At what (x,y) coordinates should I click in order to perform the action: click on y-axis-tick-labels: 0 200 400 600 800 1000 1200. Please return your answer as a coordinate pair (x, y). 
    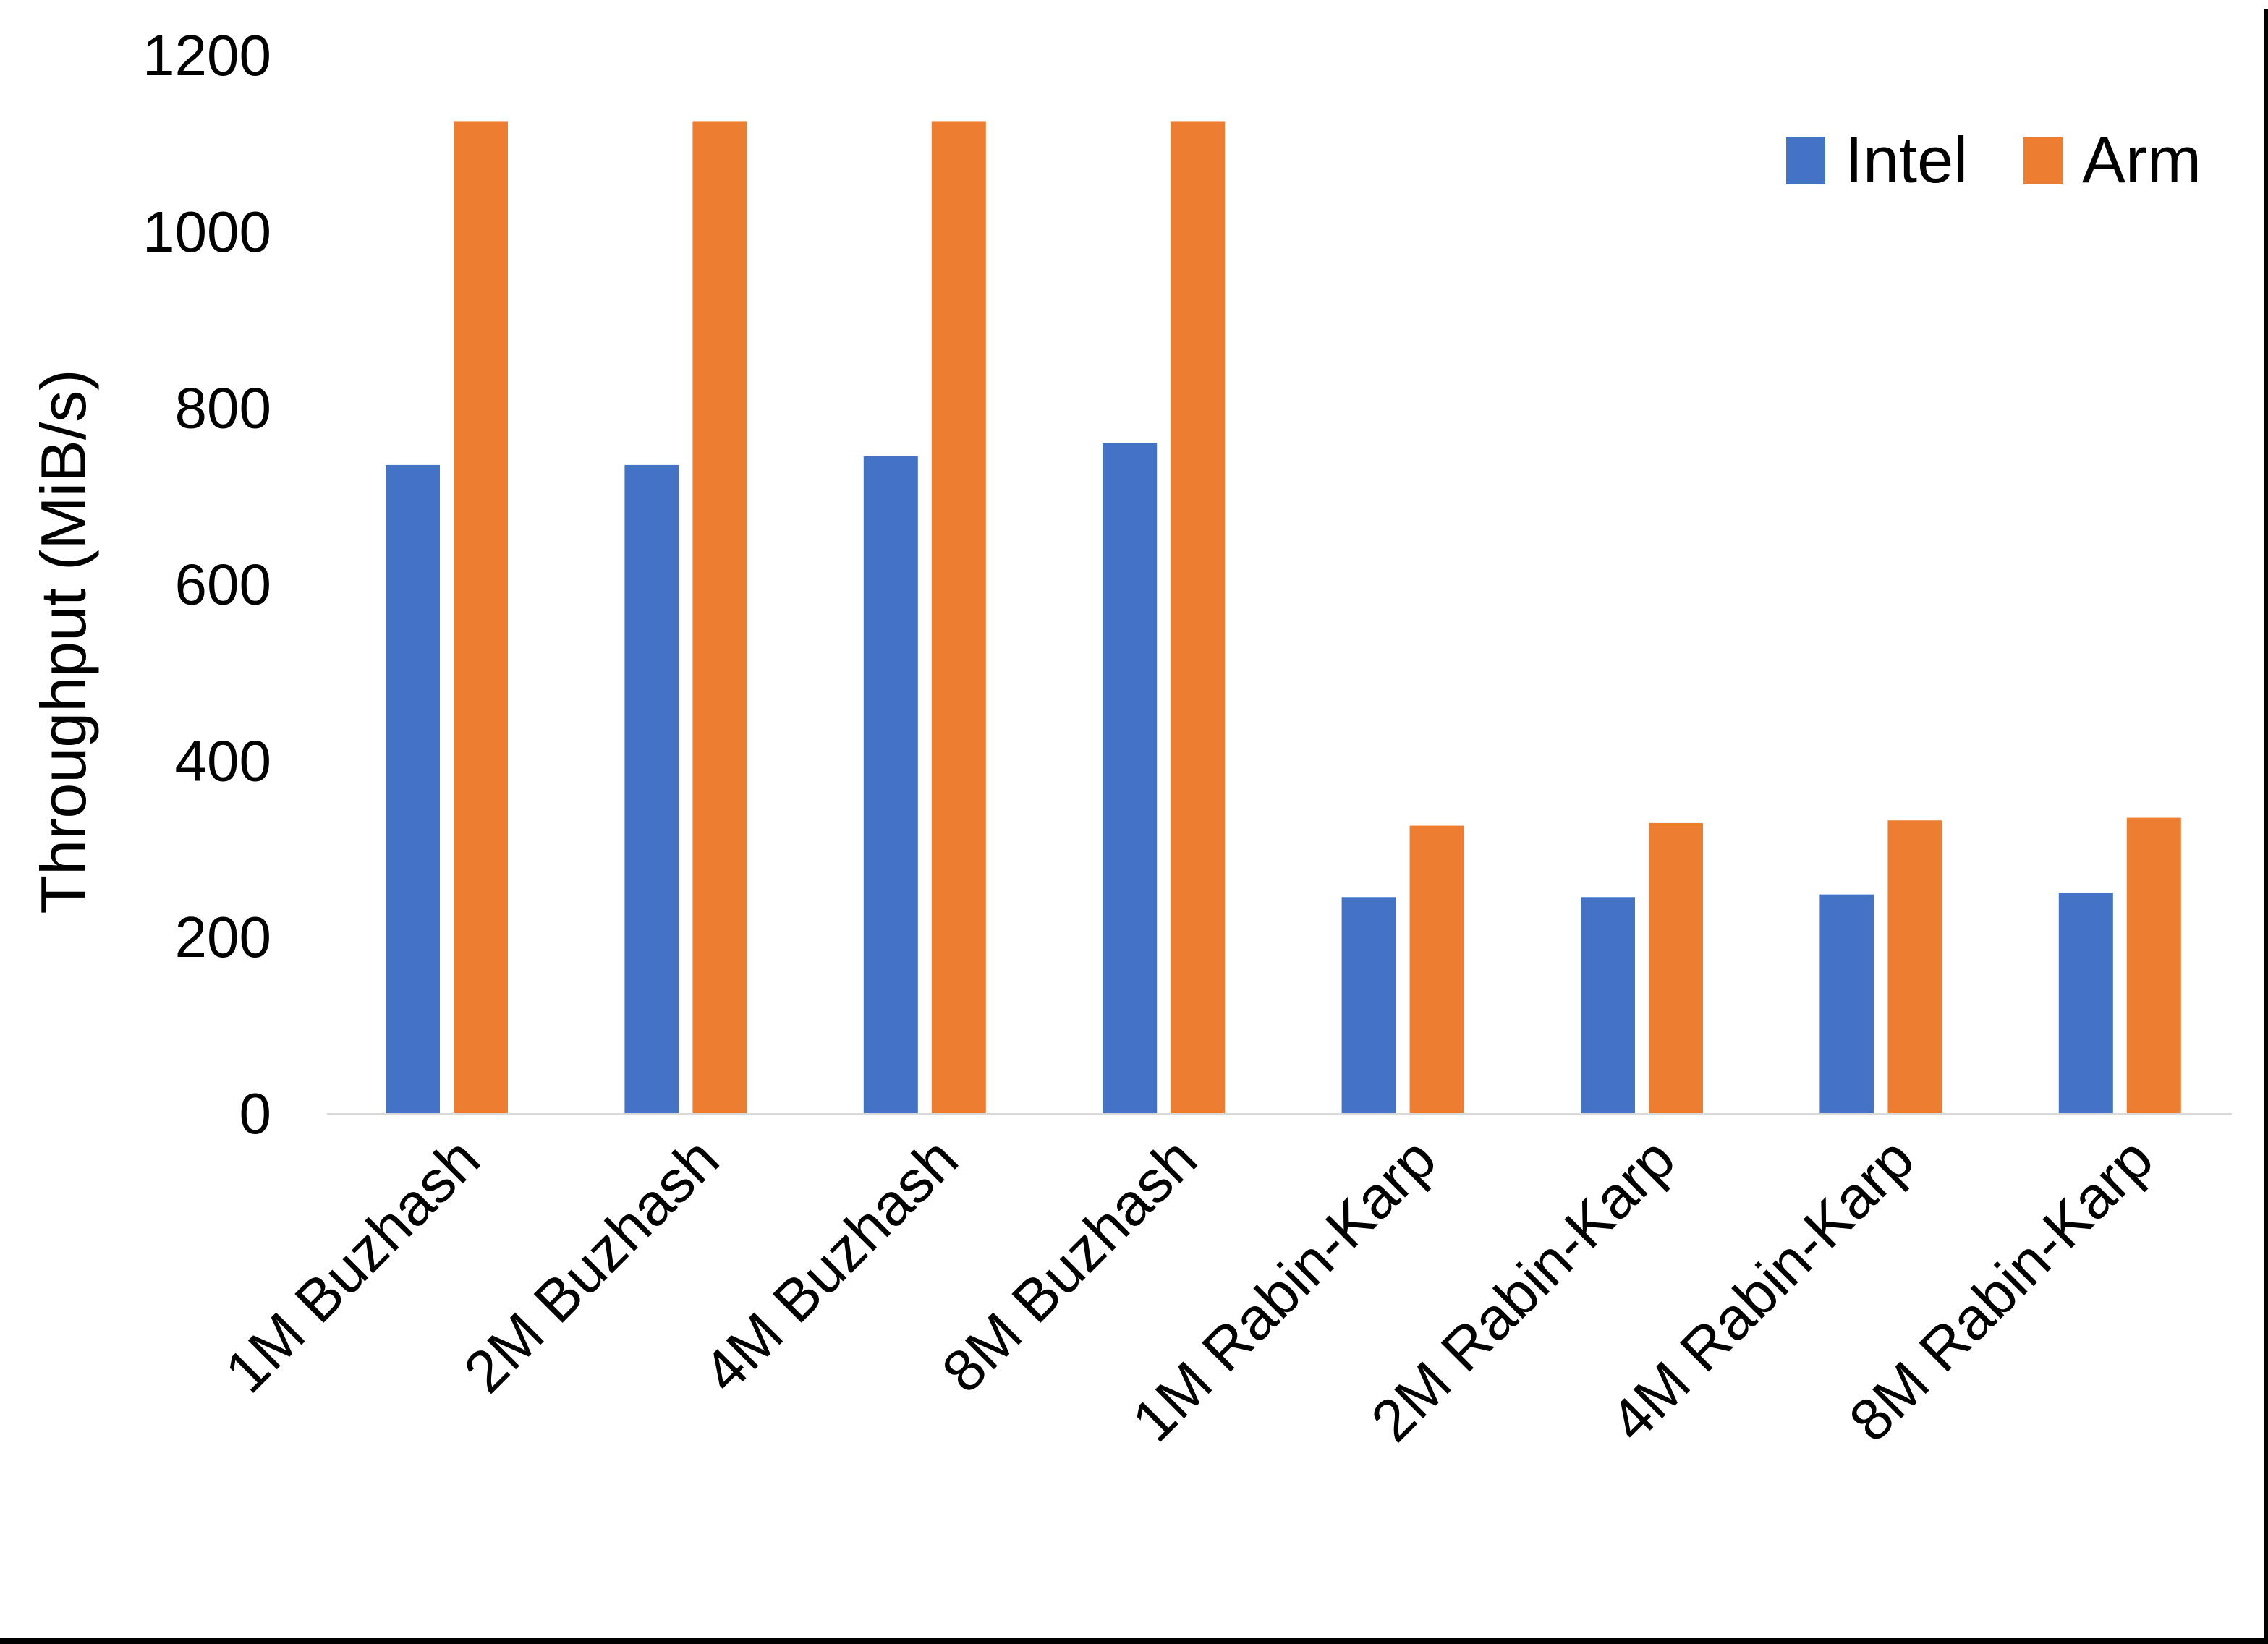
    Looking at the image, I should click on (207, 584).